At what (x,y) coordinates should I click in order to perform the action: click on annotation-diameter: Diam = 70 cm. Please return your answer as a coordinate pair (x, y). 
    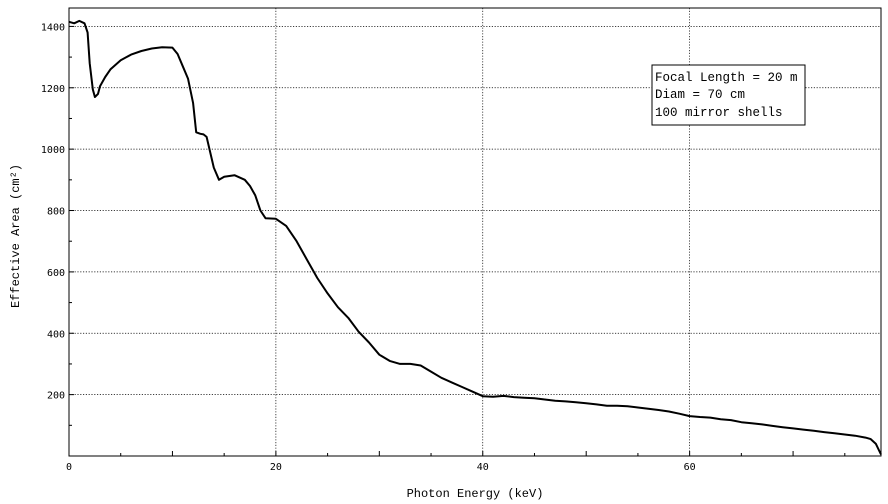
    Looking at the image, I should click on (700, 95).